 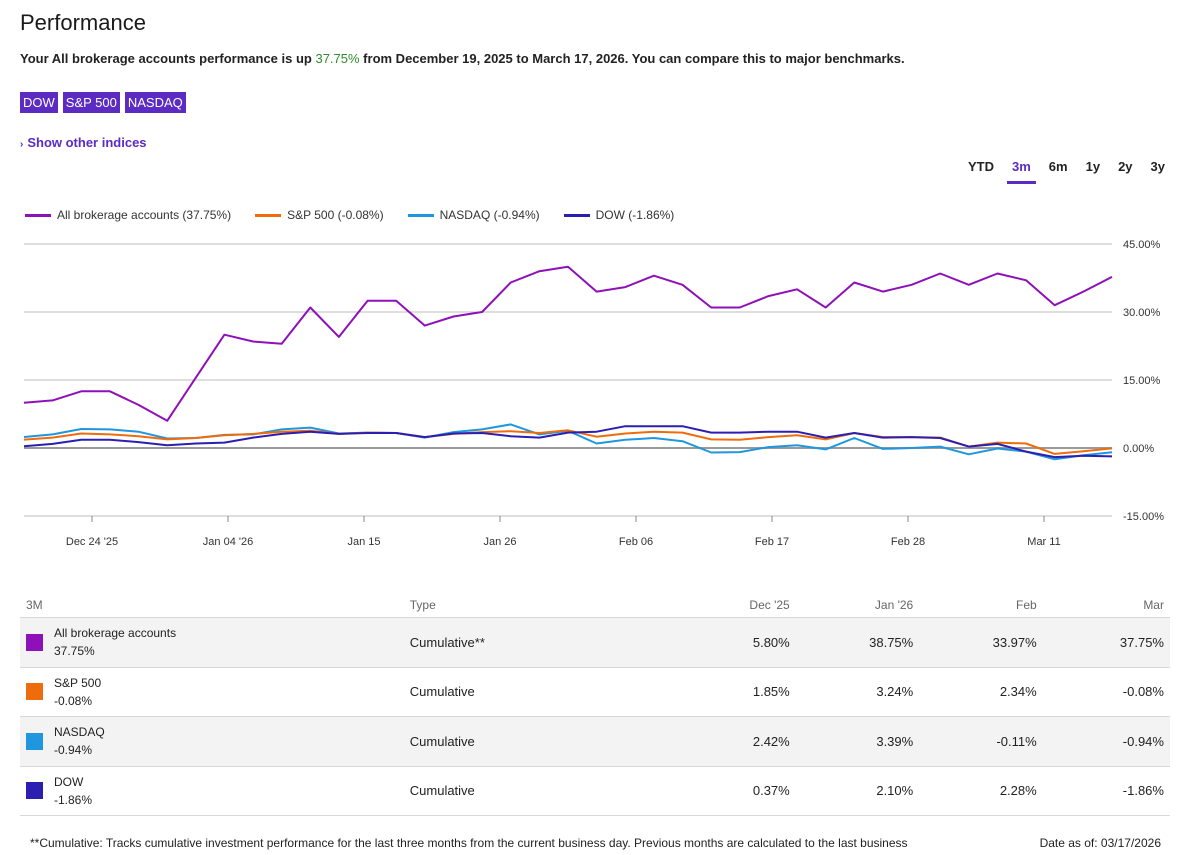 What do you see at coordinates (34, 604) in the screenshot?
I see `header-period: 3M` at bounding box center [34, 604].